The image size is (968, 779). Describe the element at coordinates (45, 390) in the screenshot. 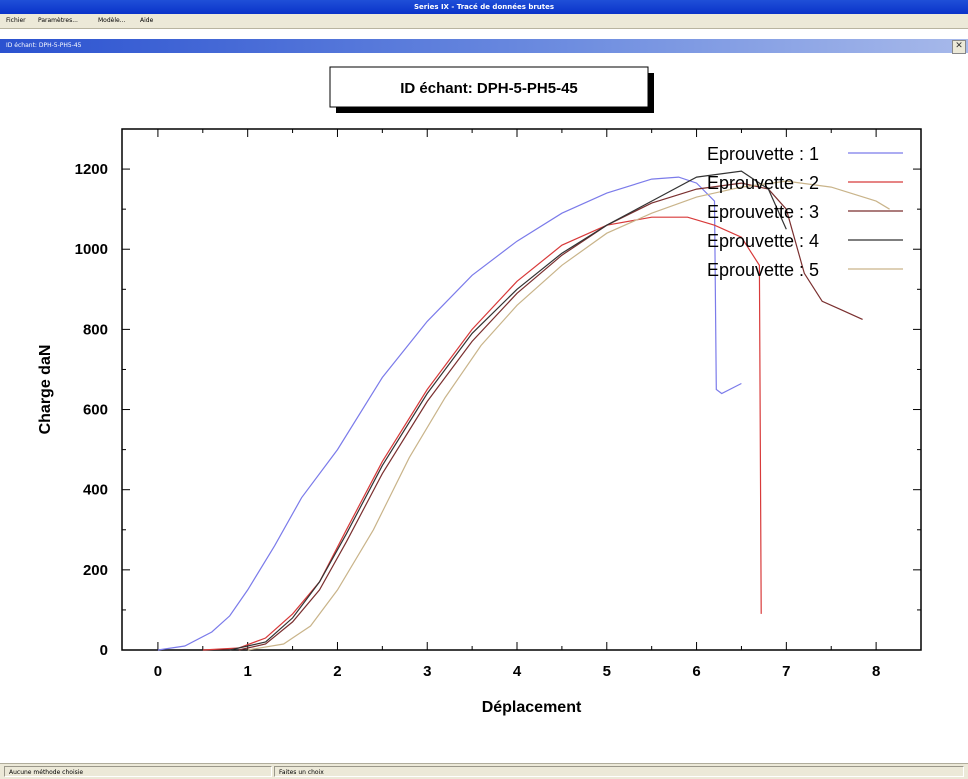

I see `y-axis-label: Charge daN` at that location.